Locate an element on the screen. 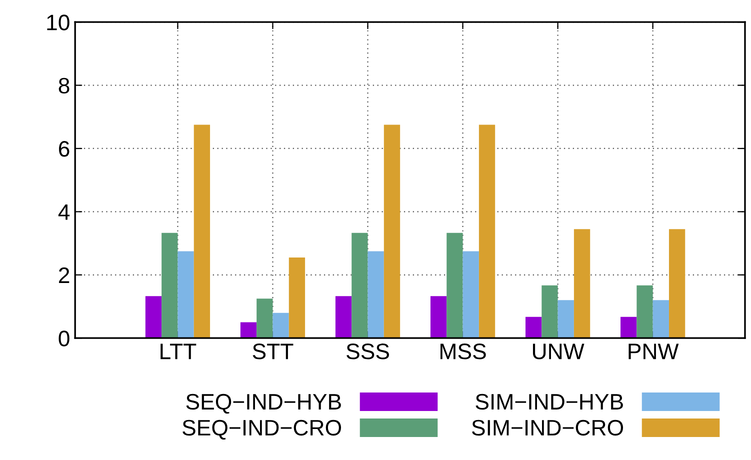 This screenshot has height=460, width=751. y-tick-label: 6 is located at coordinates (64, 149).